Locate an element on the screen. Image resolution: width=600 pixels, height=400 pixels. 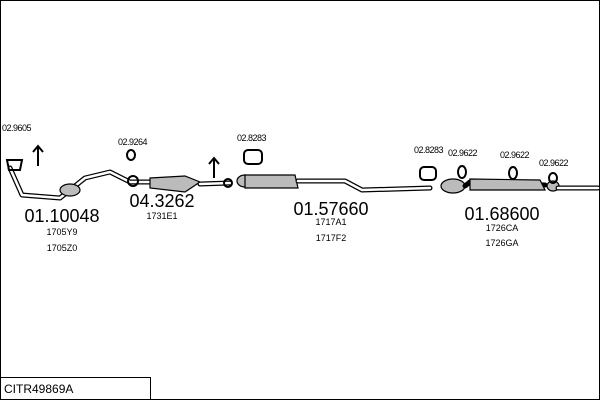
exhaust-drawing is located at coordinates (302, 172).